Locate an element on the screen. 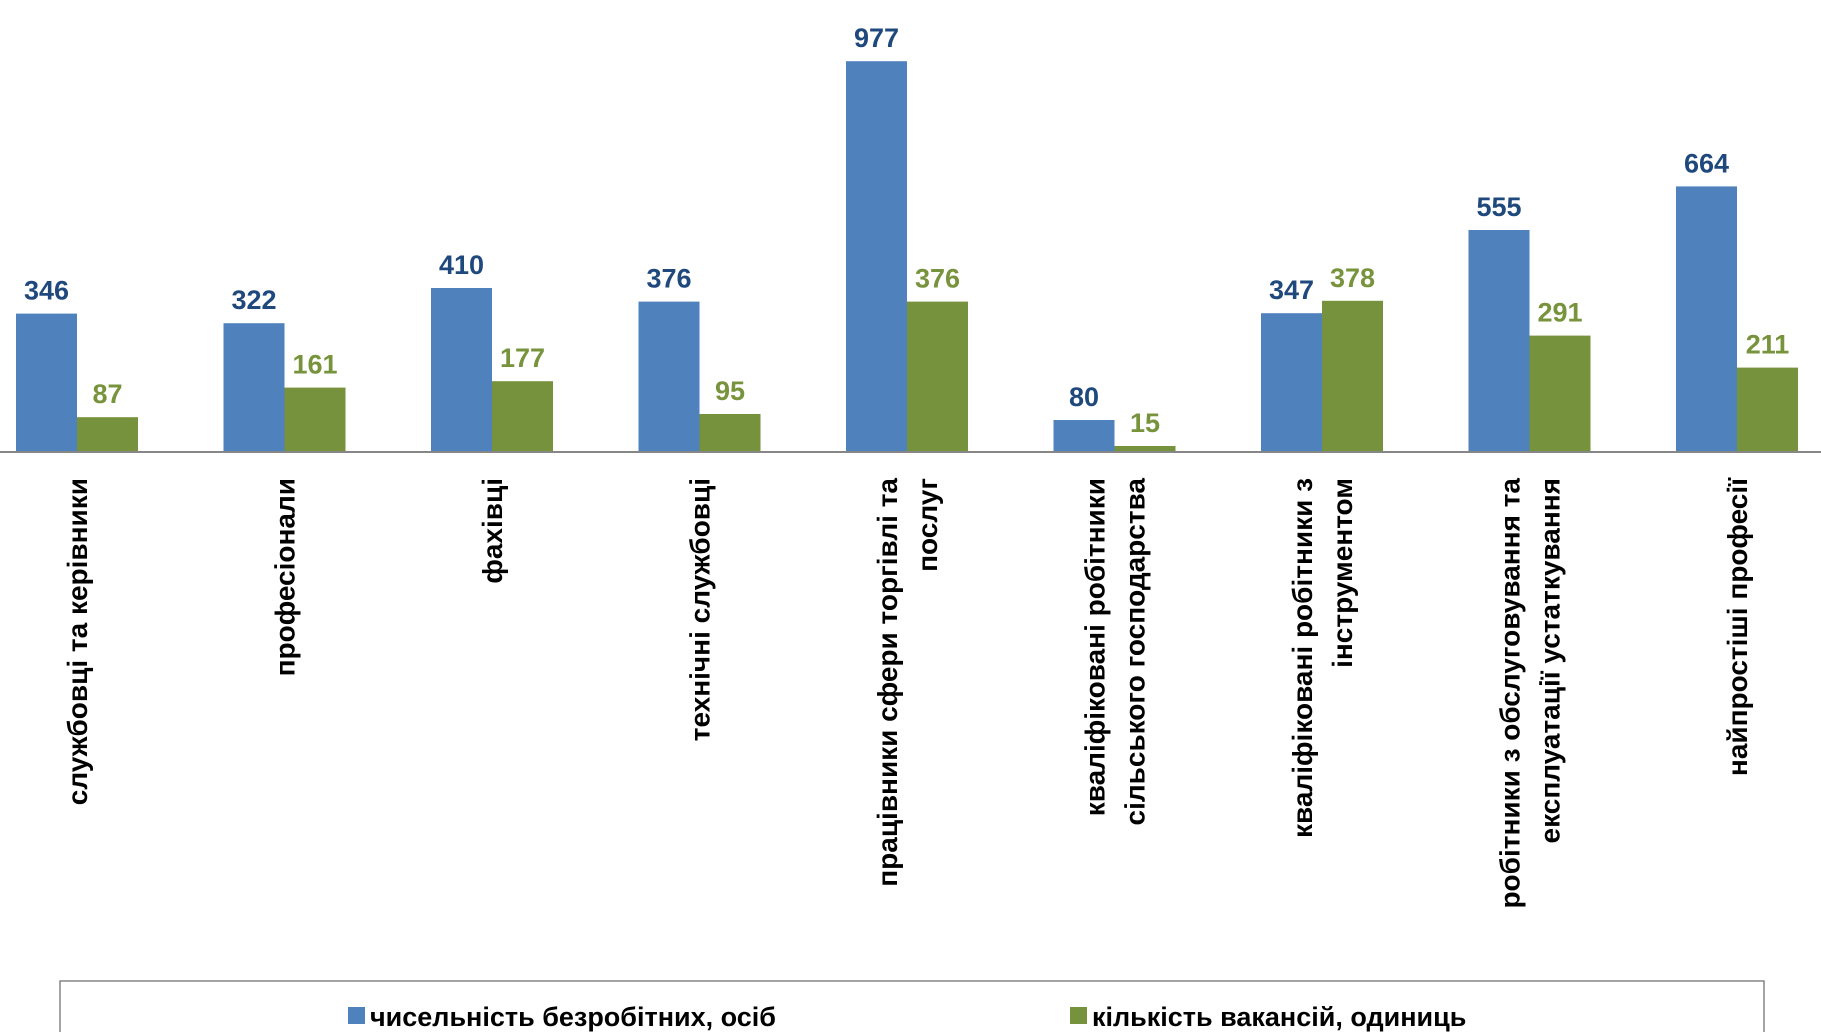 This screenshot has width=1821, height=1032. value-label-vacancies-3: 95 is located at coordinates (730, 391).